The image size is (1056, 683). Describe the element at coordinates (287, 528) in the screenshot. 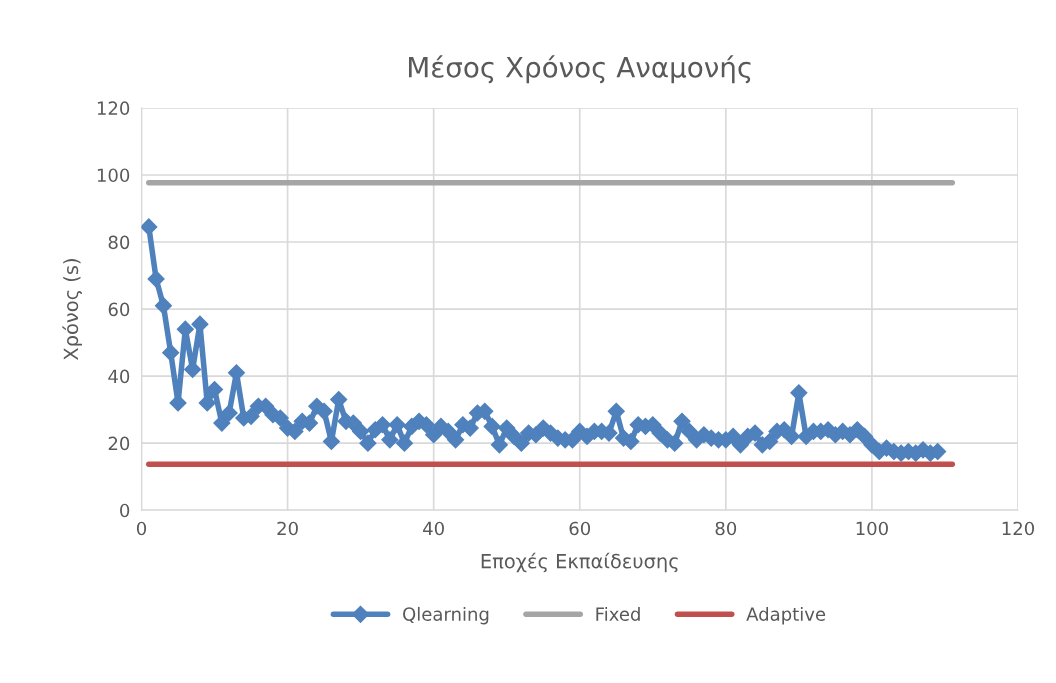

I see `x-tick-label: 20` at that location.